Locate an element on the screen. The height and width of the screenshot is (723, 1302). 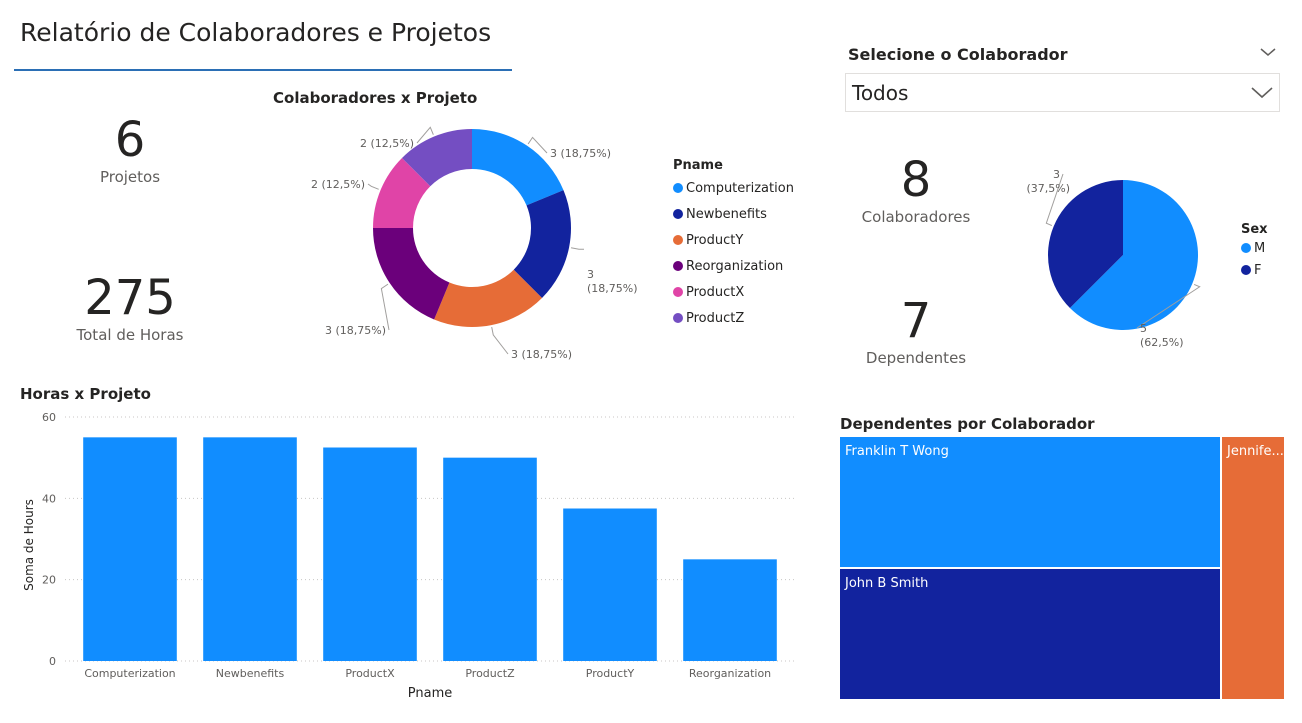
bar-y-tick-label: 0 is located at coordinates (52, 661).